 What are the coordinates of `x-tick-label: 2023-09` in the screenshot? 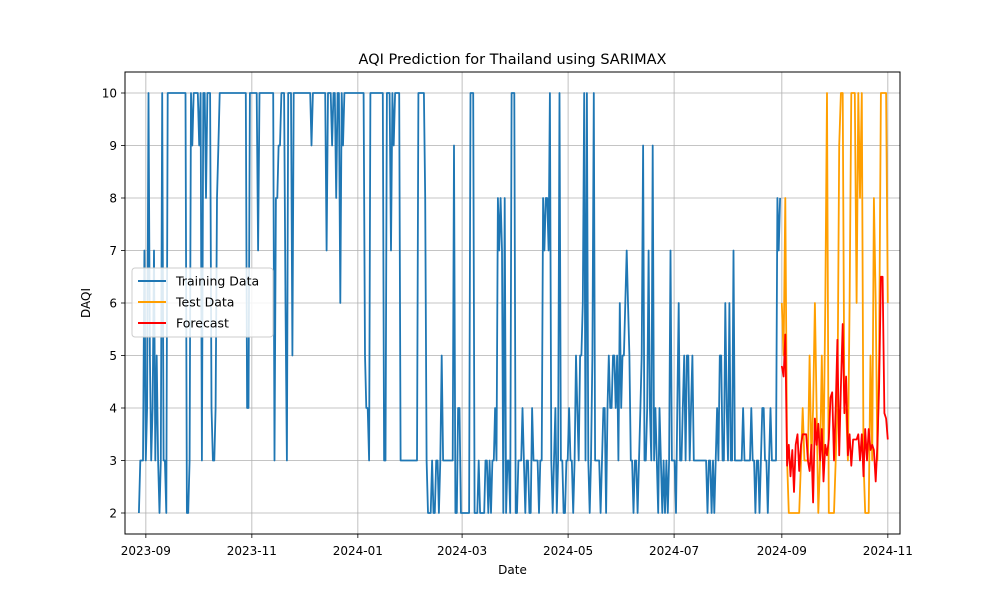 It's located at (146, 551).